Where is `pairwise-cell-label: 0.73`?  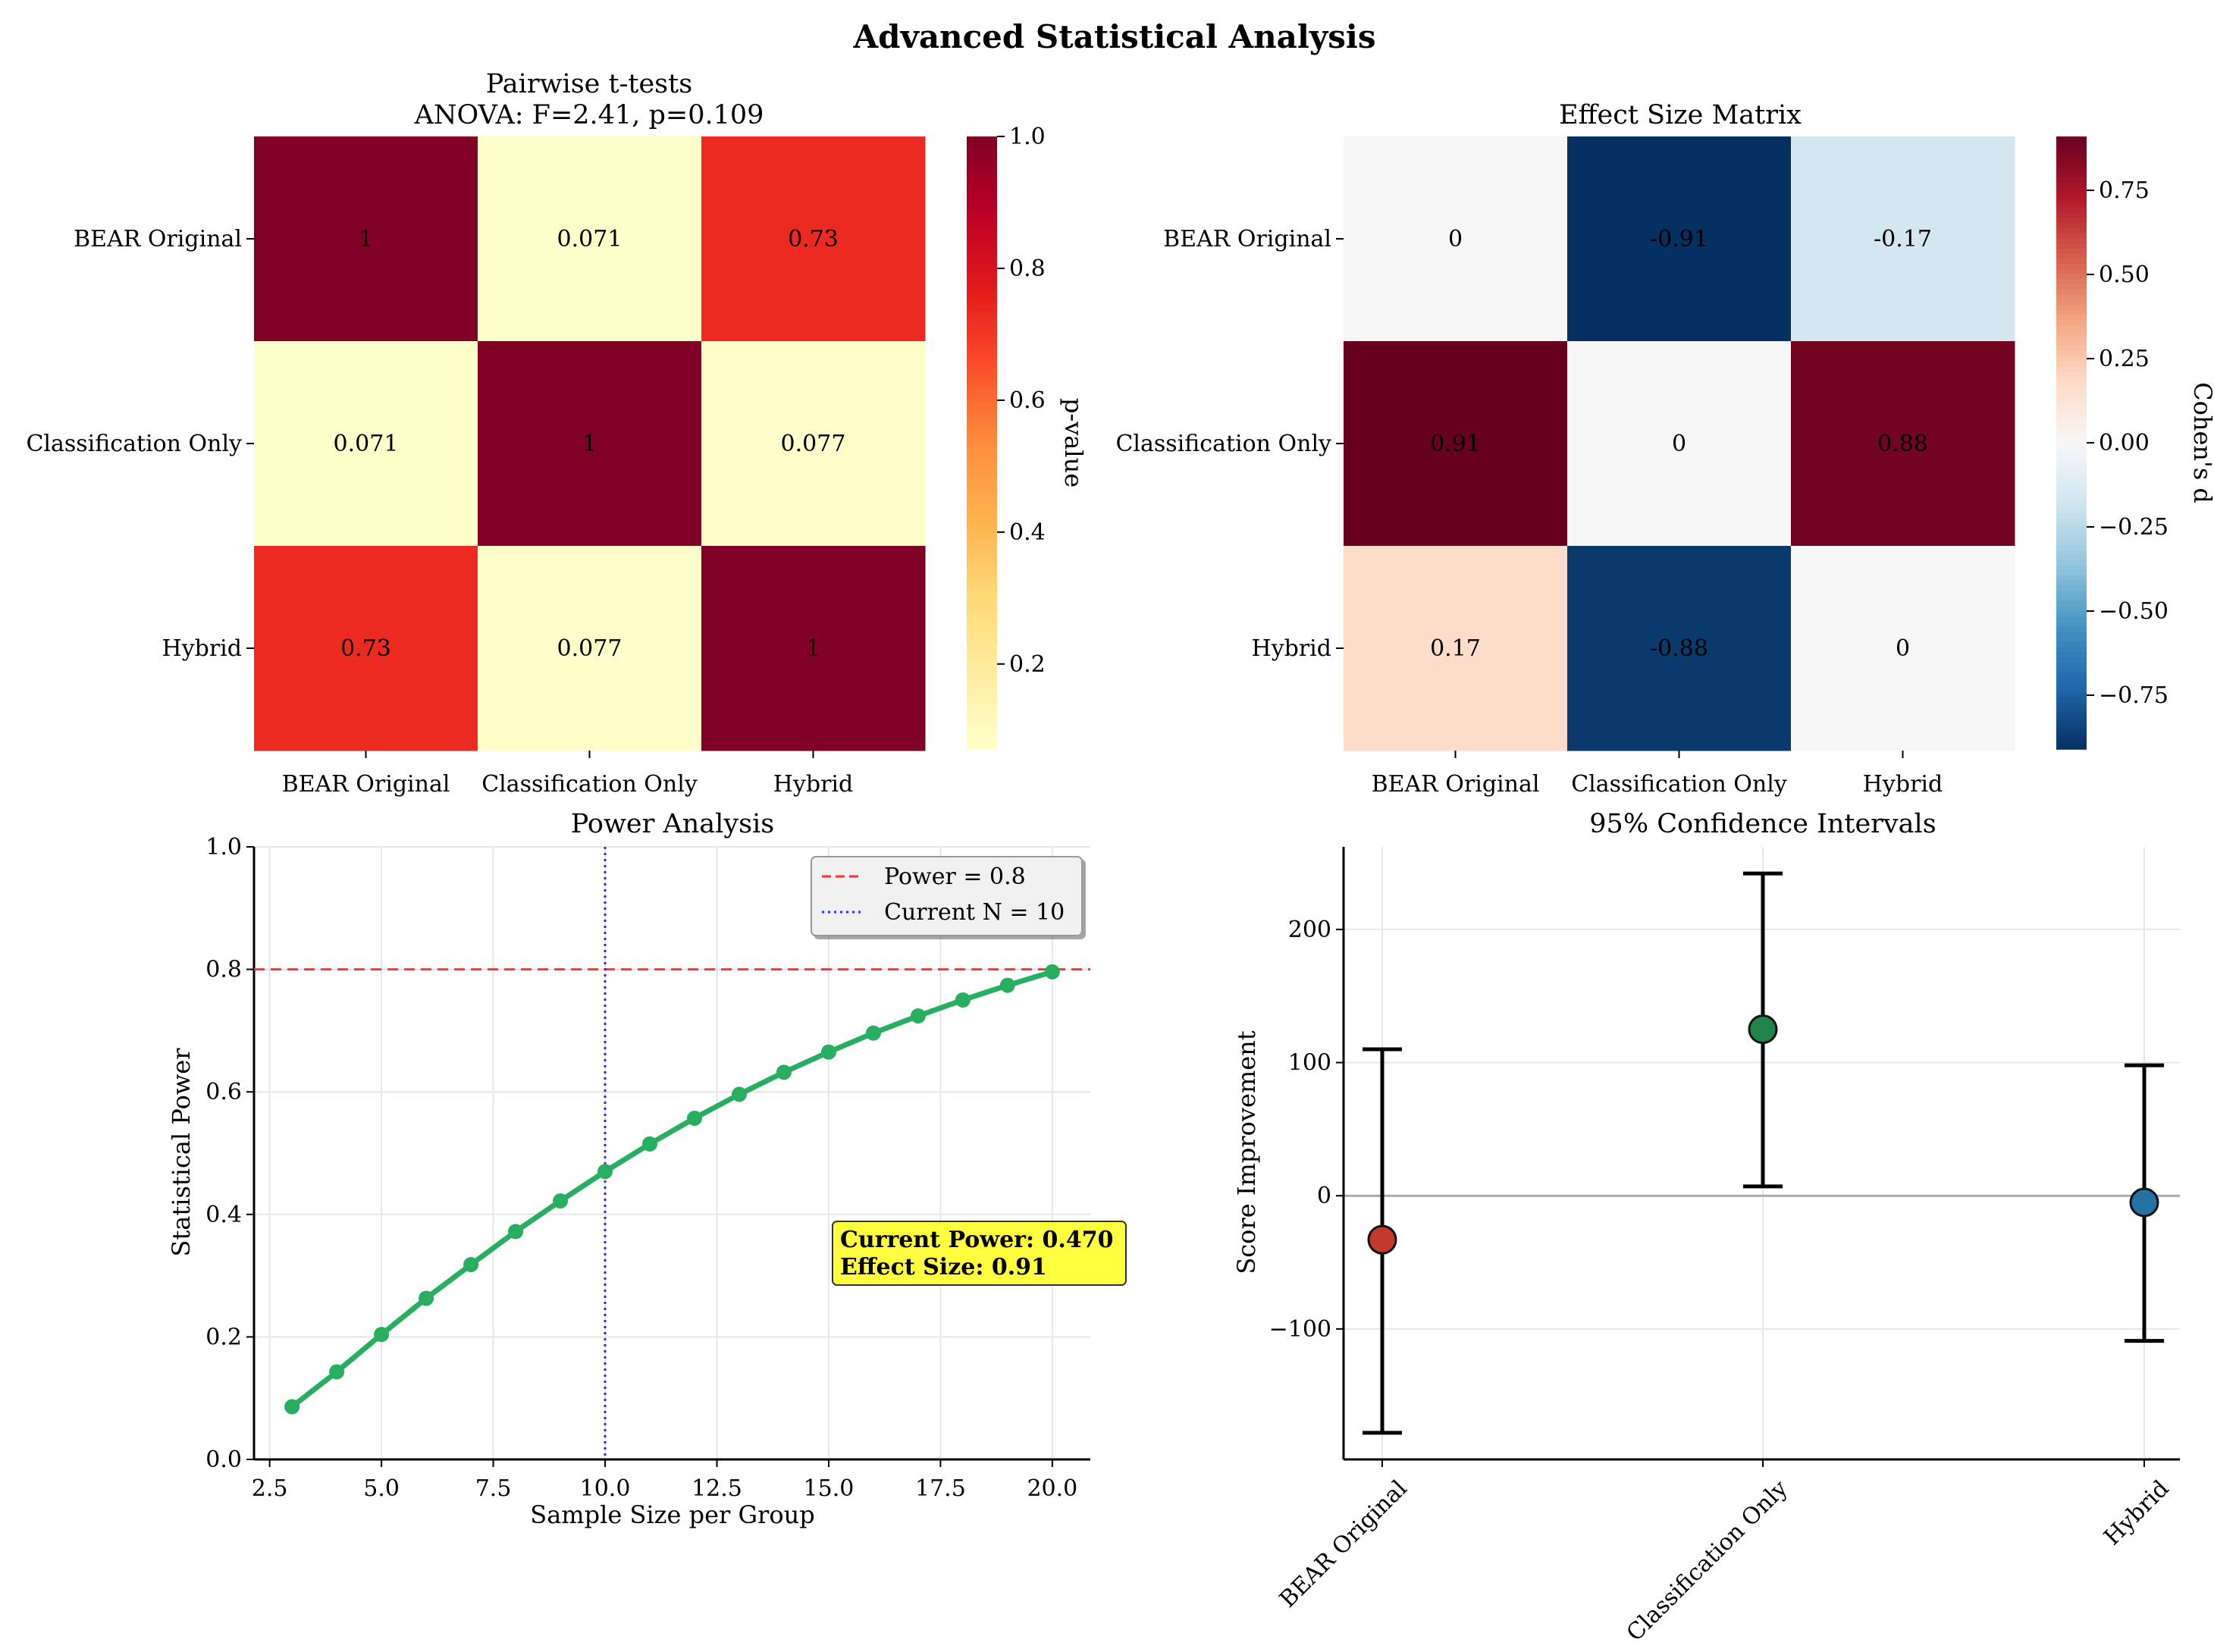
pairwise-cell-label: 0.73 is located at coordinates (365, 648).